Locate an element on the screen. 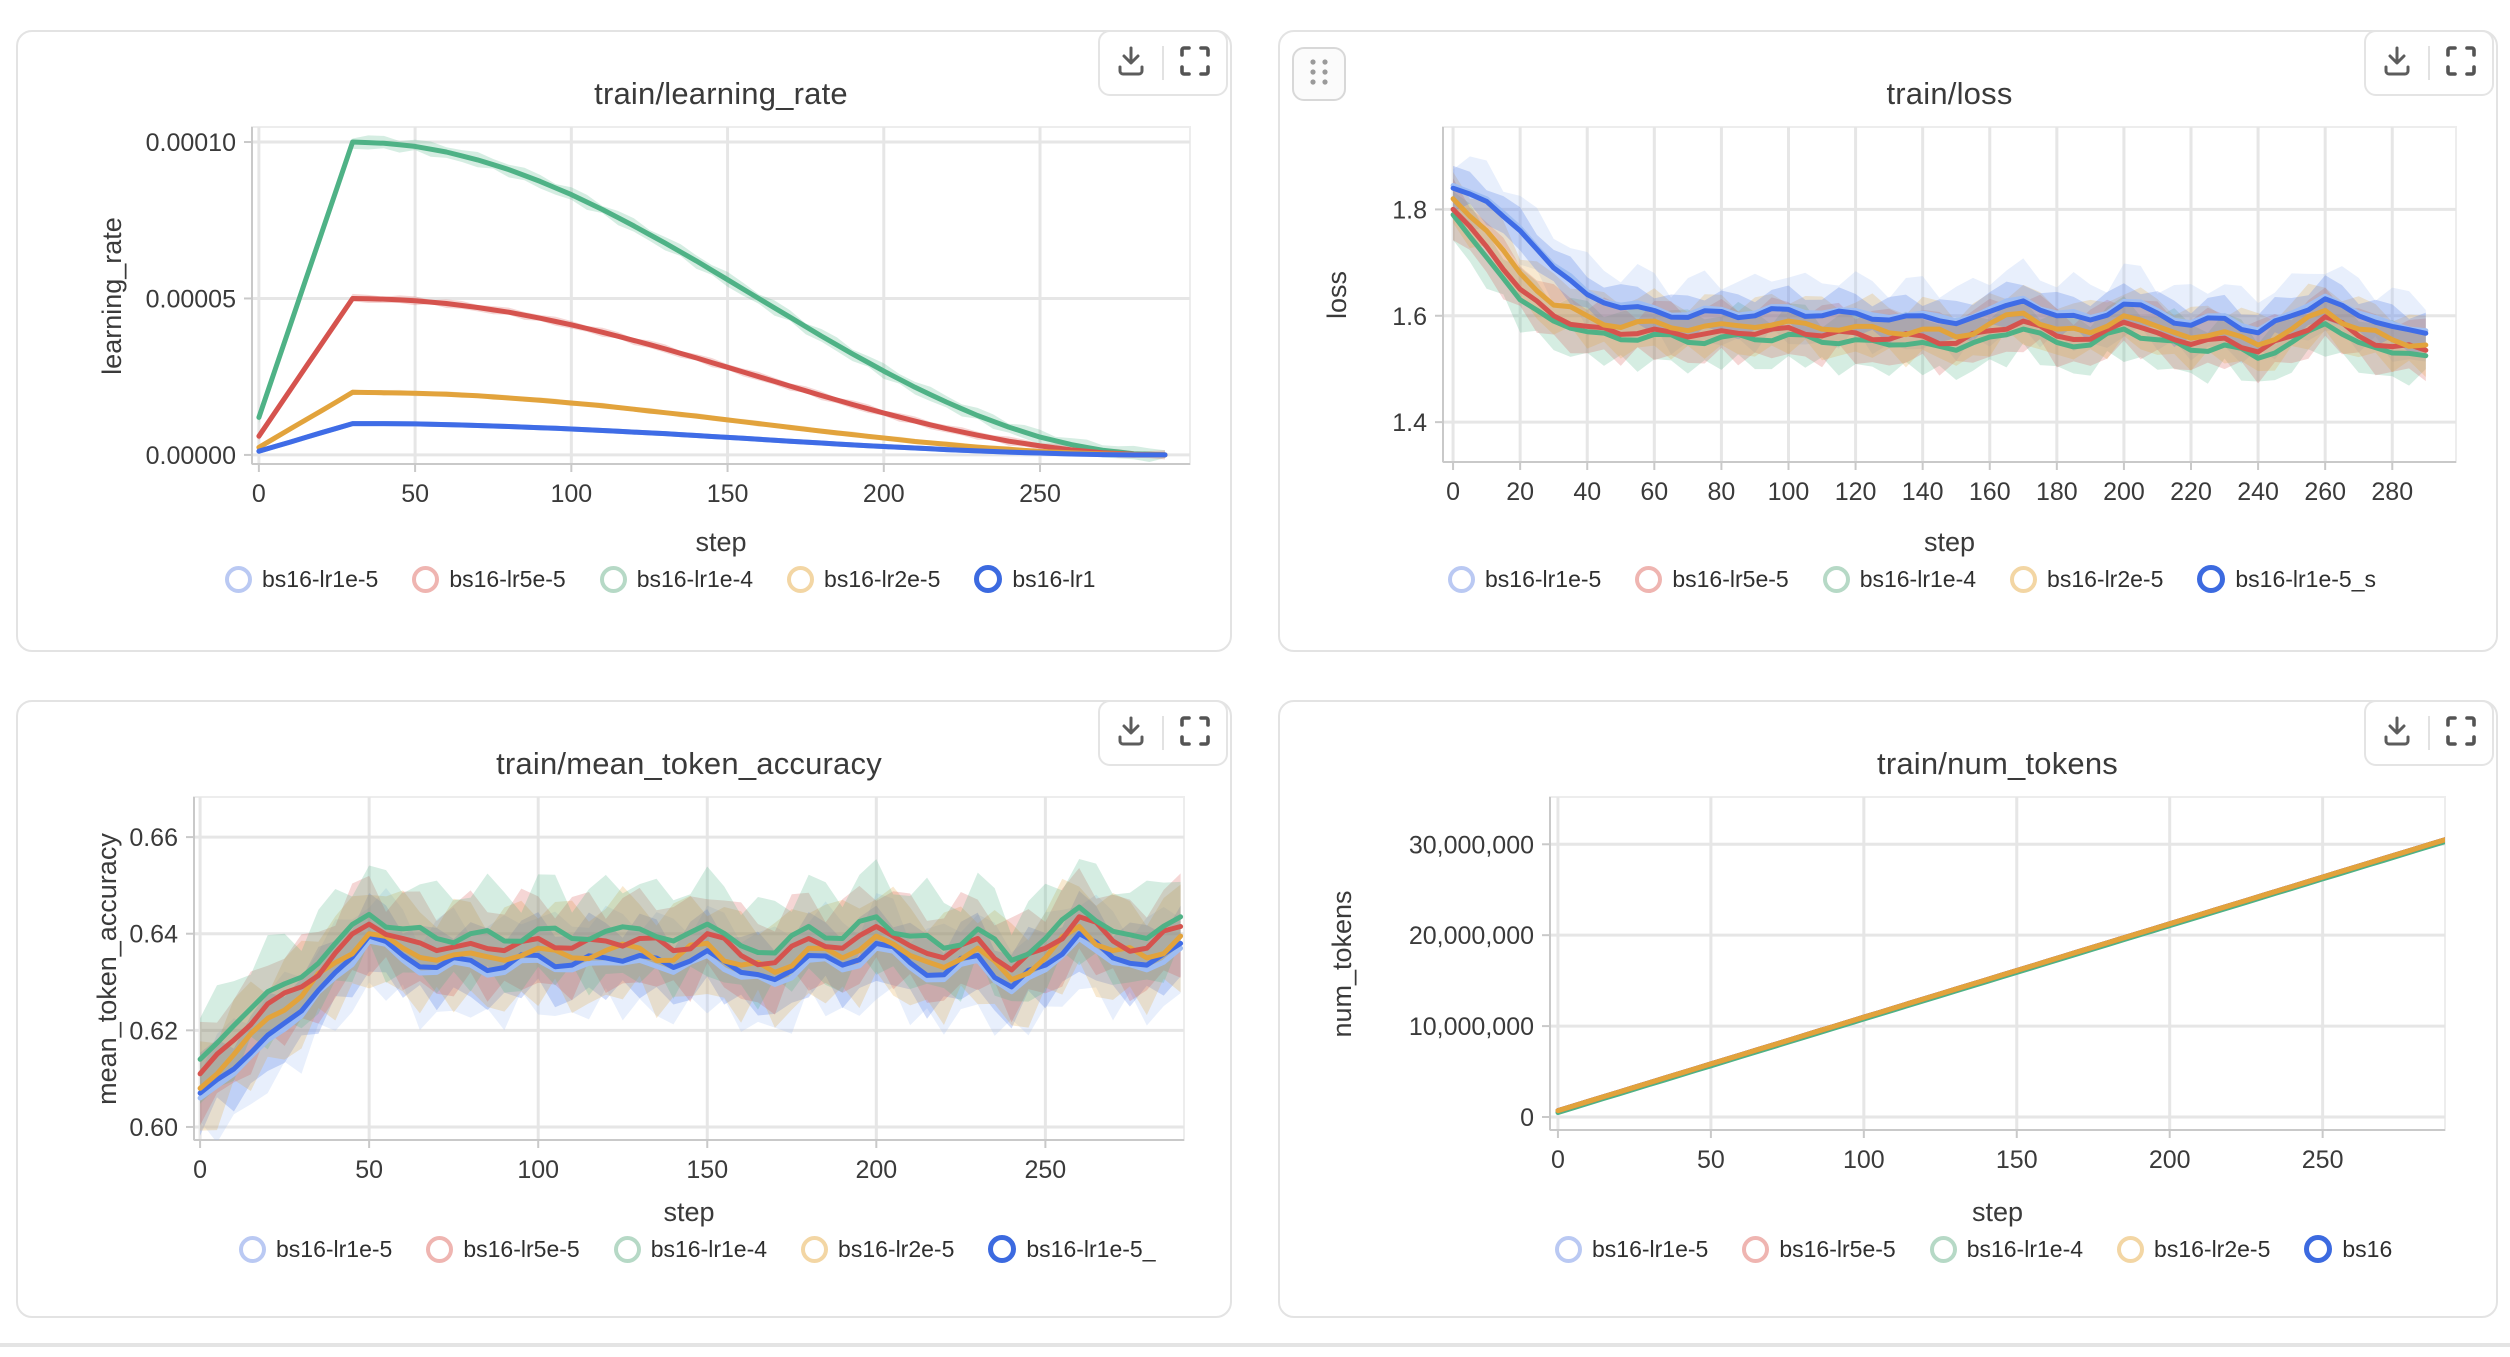  svg-text: 0.62 is located at coordinates (153, 1031).